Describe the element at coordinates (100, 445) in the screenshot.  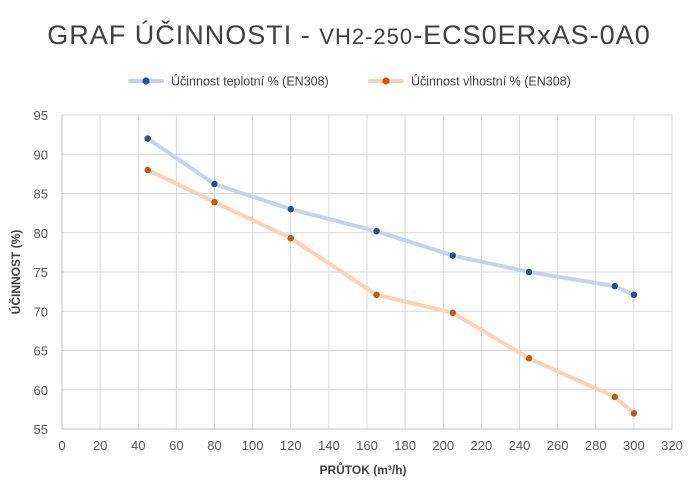
I see `x-tick-label: 20` at that location.